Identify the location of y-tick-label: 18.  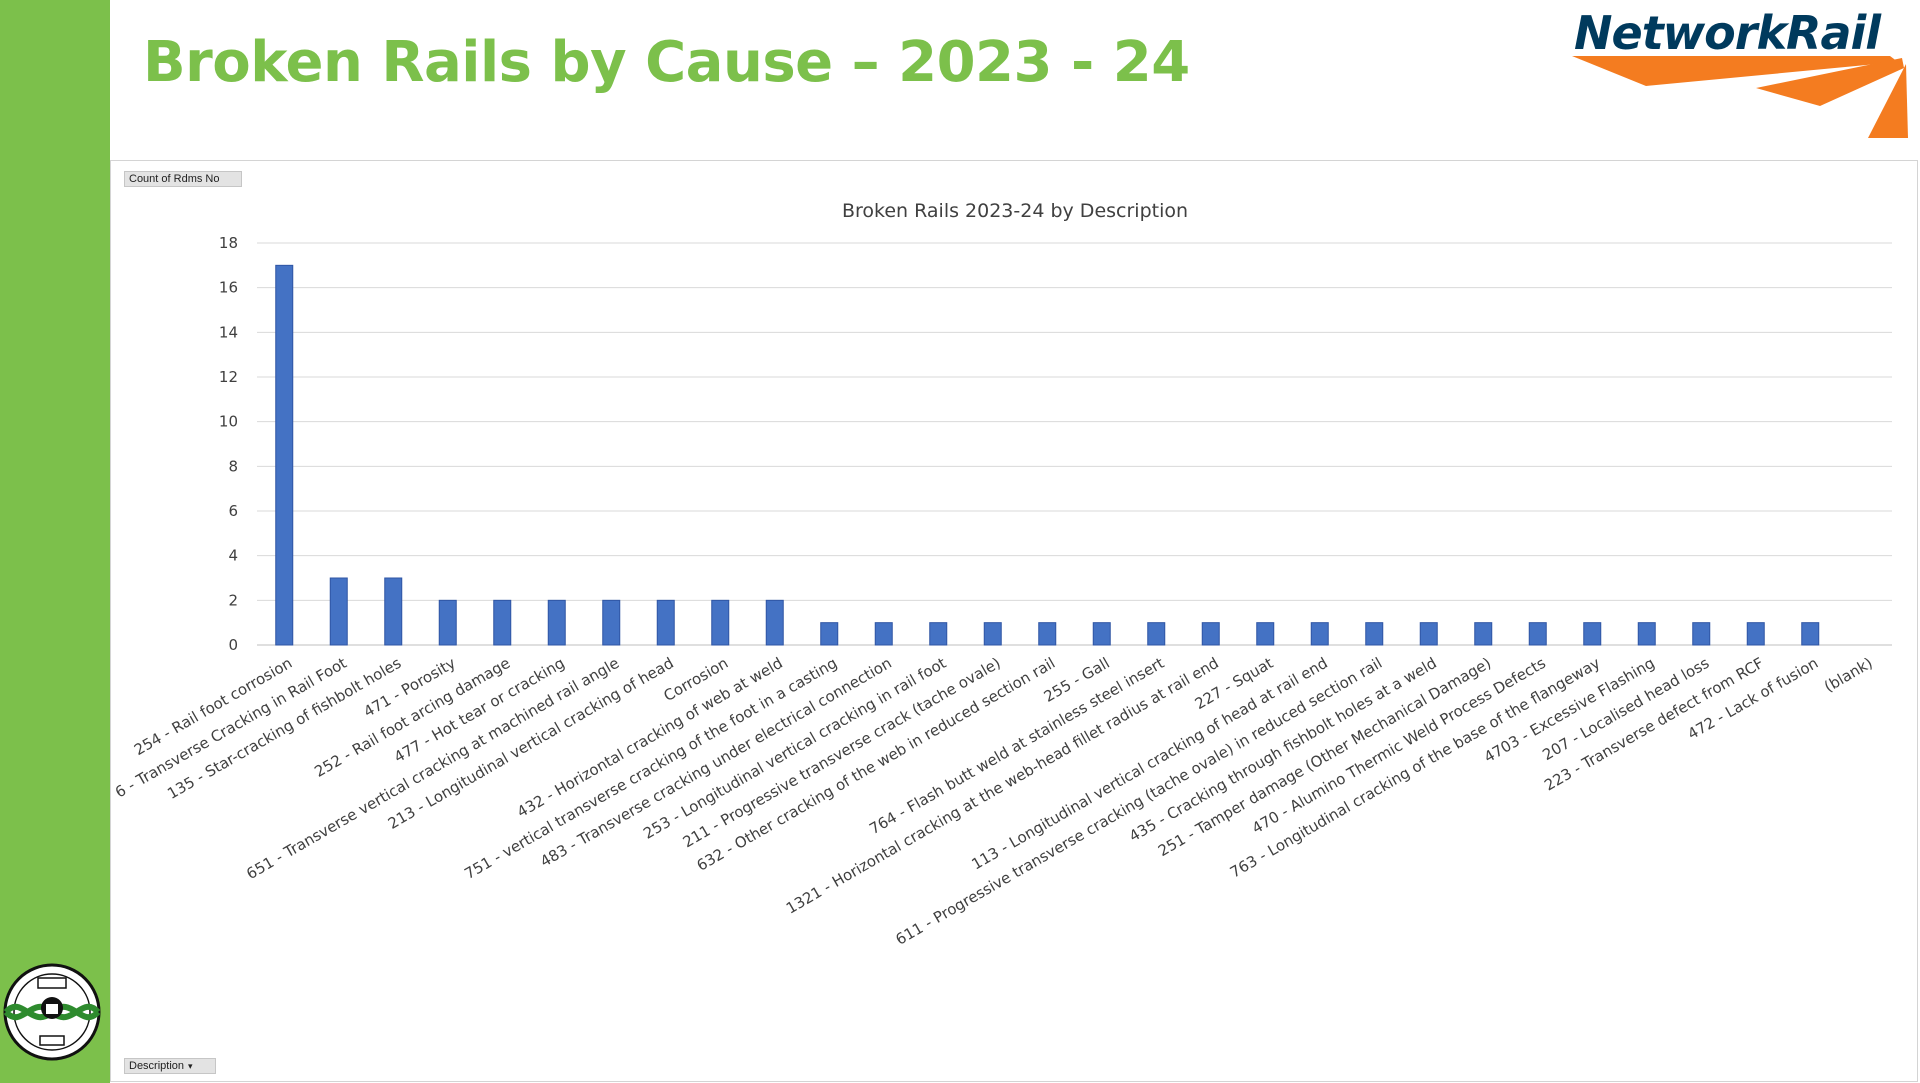
(228, 243).